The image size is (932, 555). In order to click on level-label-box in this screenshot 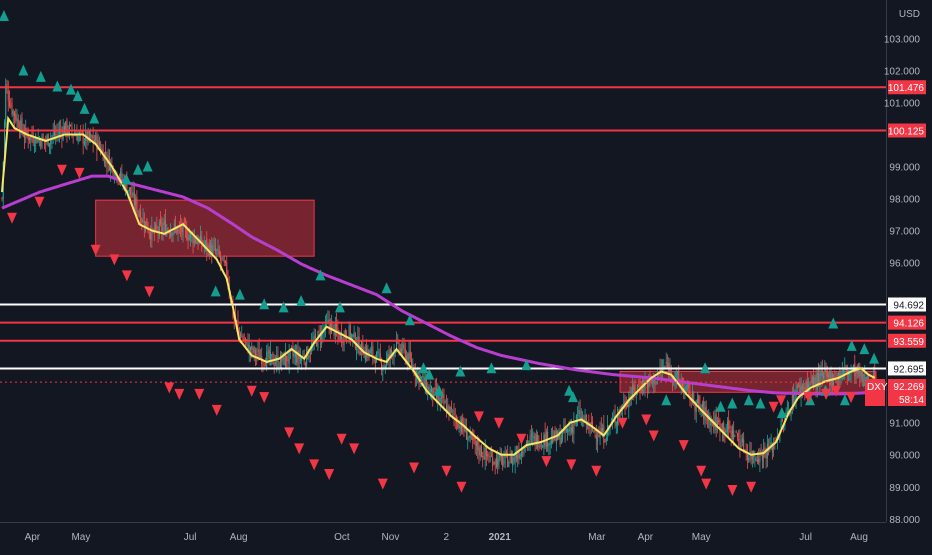, I will do `click(907, 340)`.